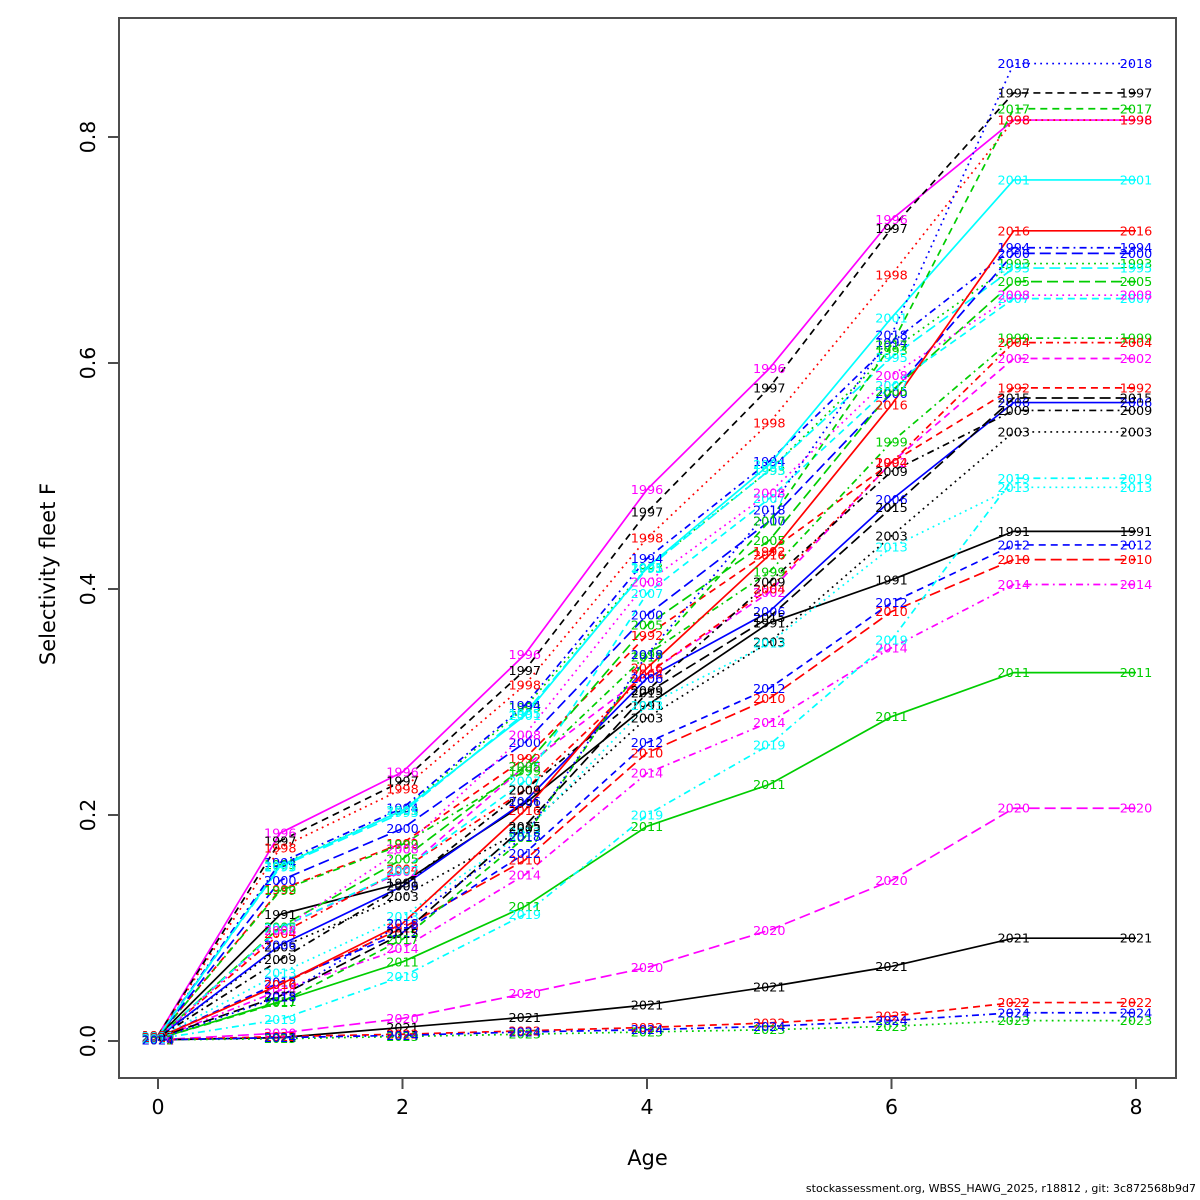 The image size is (1200, 1200). I want to click on year-label-2022-age2: 2022, so click(402, 1035).